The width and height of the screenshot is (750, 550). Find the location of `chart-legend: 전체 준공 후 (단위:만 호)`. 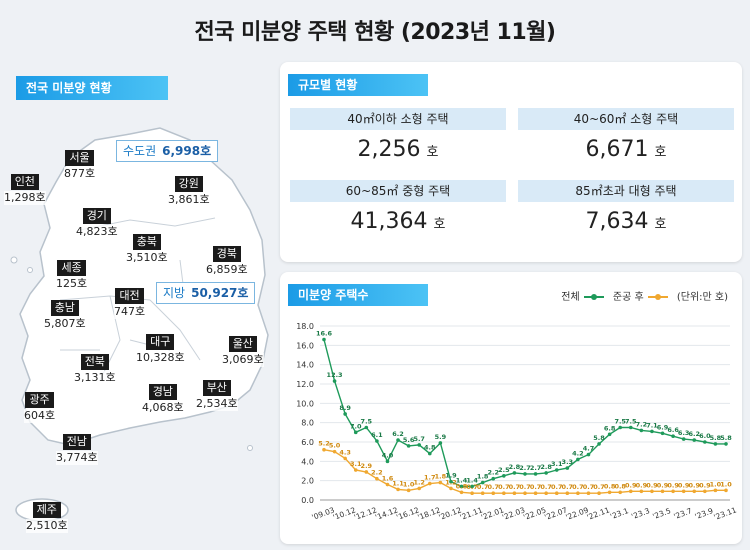

chart-legend: 전체 준공 후 (단위:만 호) is located at coordinates (641, 295).